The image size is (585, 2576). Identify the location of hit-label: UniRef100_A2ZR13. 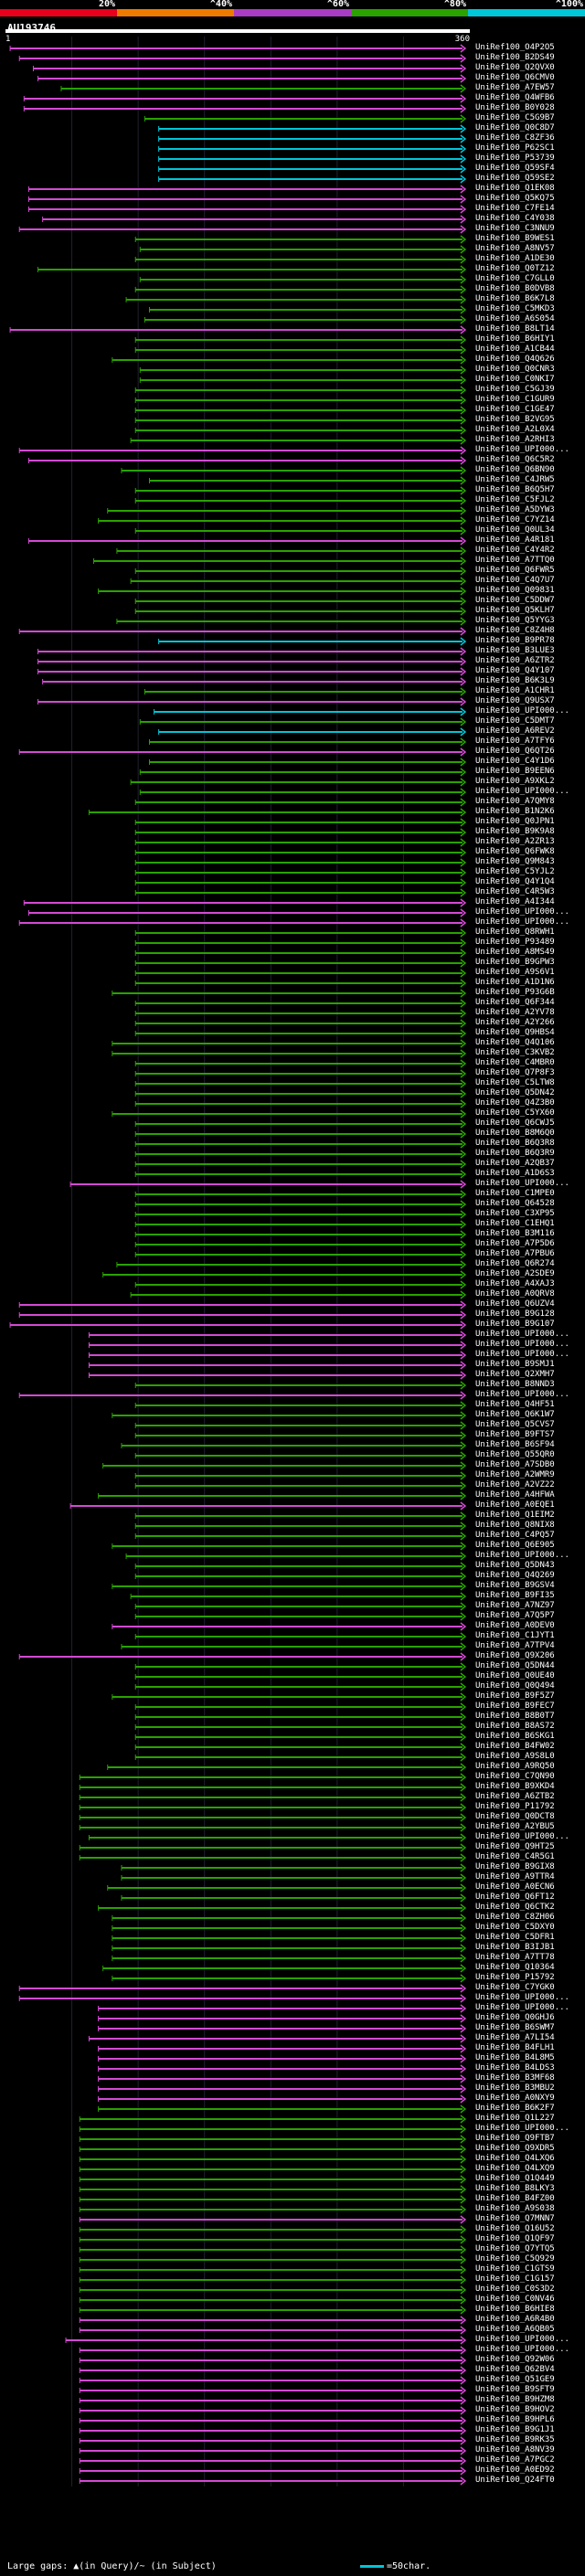
(515, 841).